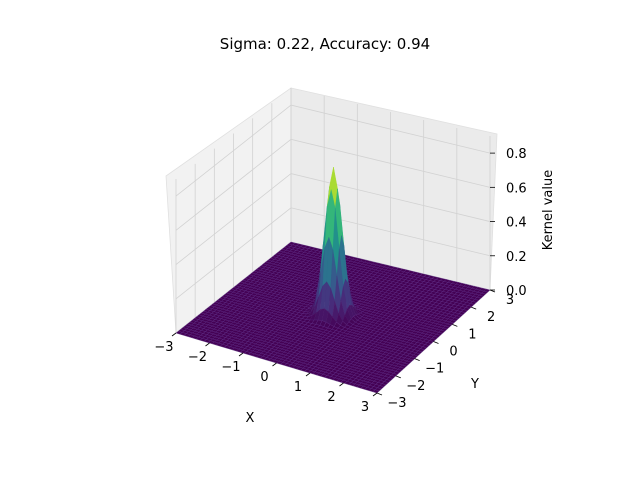 This screenshot has width=640, height=480. I want to click on y-tick-label: 0, so click(453, 352).